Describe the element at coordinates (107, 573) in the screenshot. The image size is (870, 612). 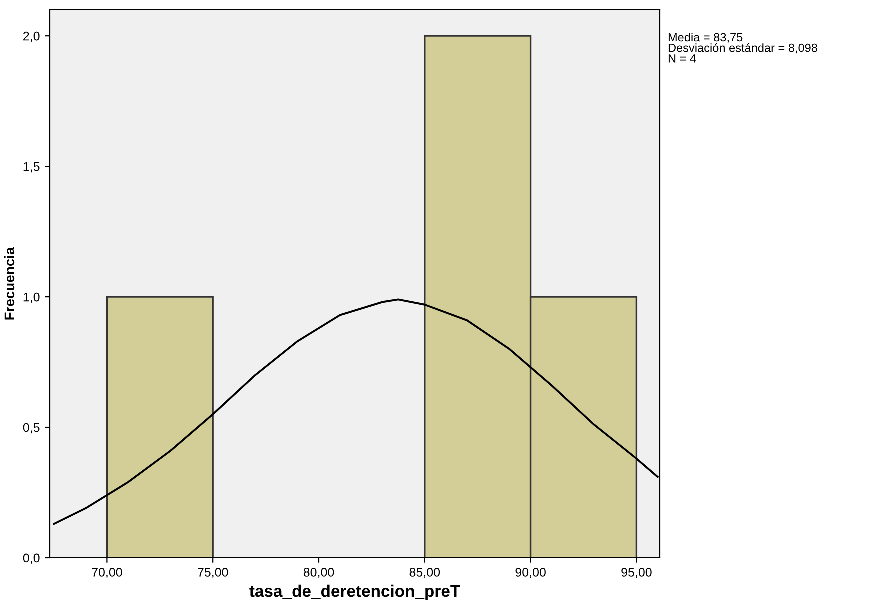
I see `x-tick-label: 70,00` at that location.